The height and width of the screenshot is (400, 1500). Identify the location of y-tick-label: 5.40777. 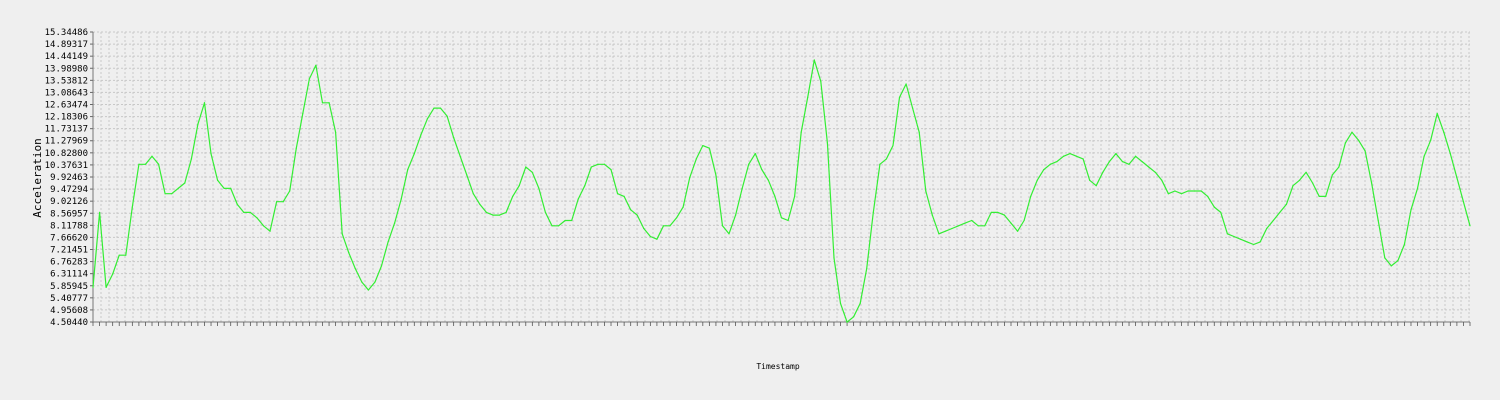
(69, 299).